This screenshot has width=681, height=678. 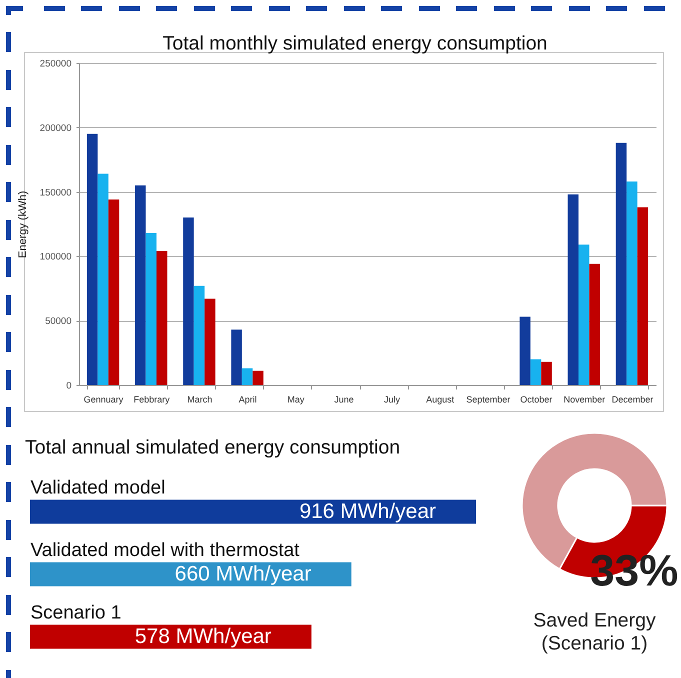 I want to click on x-tick-label: June, so click(x=344, y=399).